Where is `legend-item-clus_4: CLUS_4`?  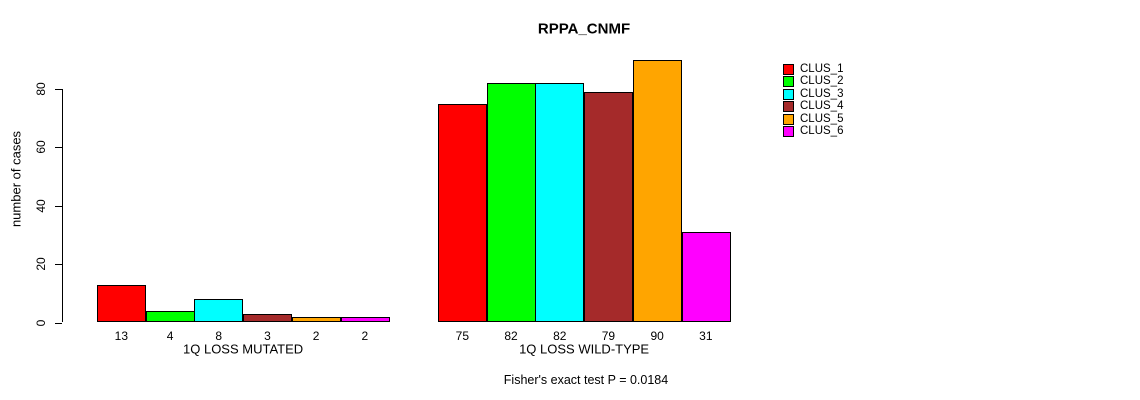
legend-item-clus_4: CLUS_4 is located at coordinates (813, 106).